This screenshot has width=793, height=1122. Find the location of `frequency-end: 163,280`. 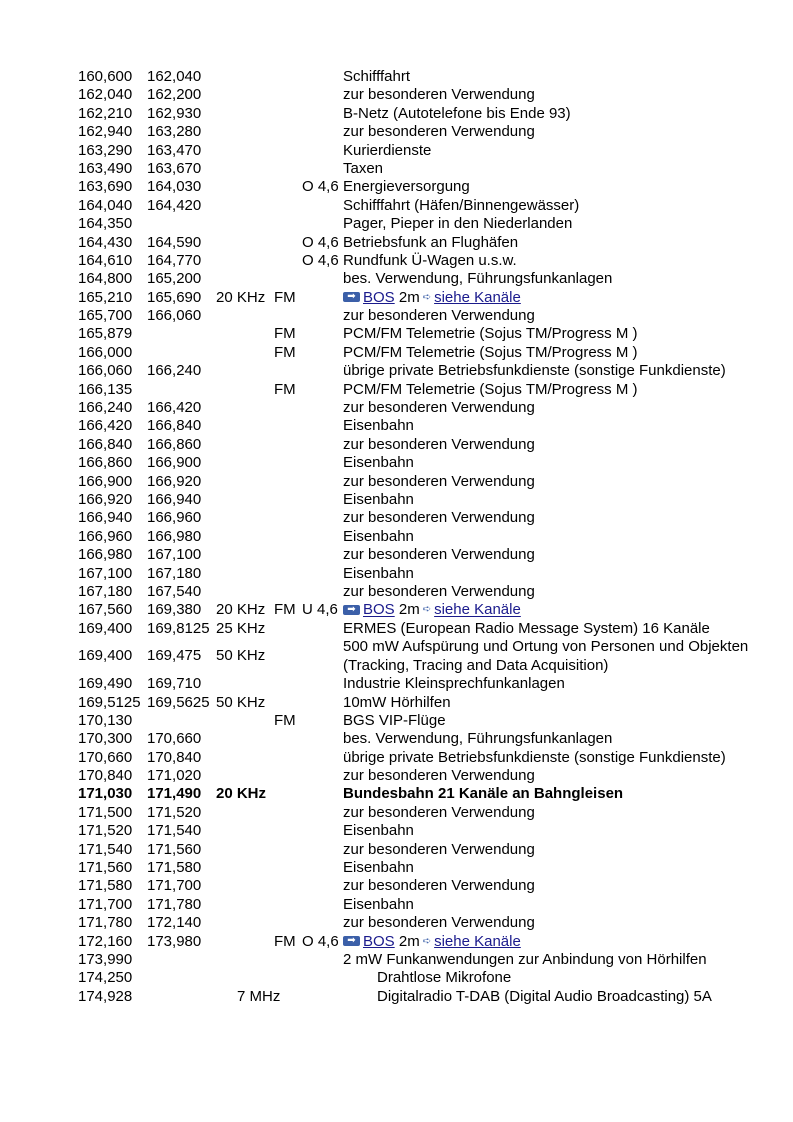

frequency-end: 163,280 is located at coordinates (174, 132).